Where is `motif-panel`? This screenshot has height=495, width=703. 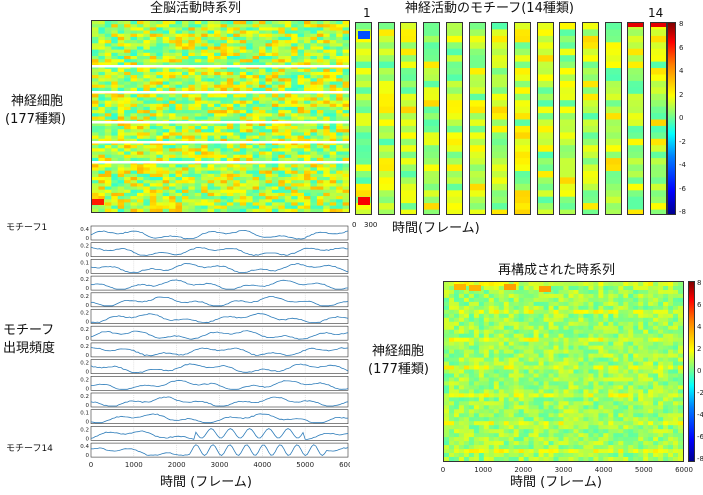
motif-panel is located at coordinates (636, 118).